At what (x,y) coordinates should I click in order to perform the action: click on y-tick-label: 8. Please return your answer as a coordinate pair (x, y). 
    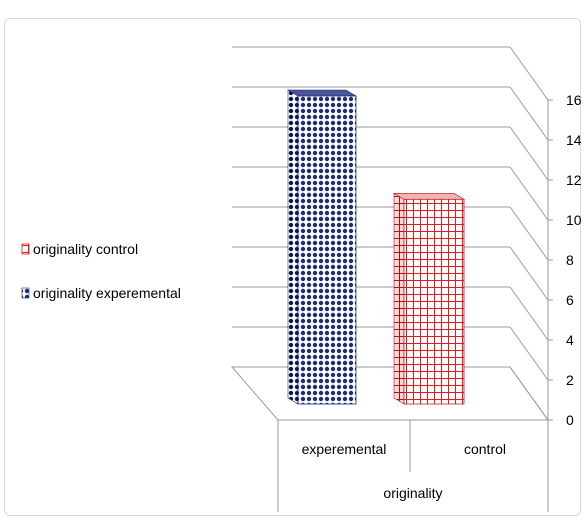
    Looking at the image, I should click on (570, 260).